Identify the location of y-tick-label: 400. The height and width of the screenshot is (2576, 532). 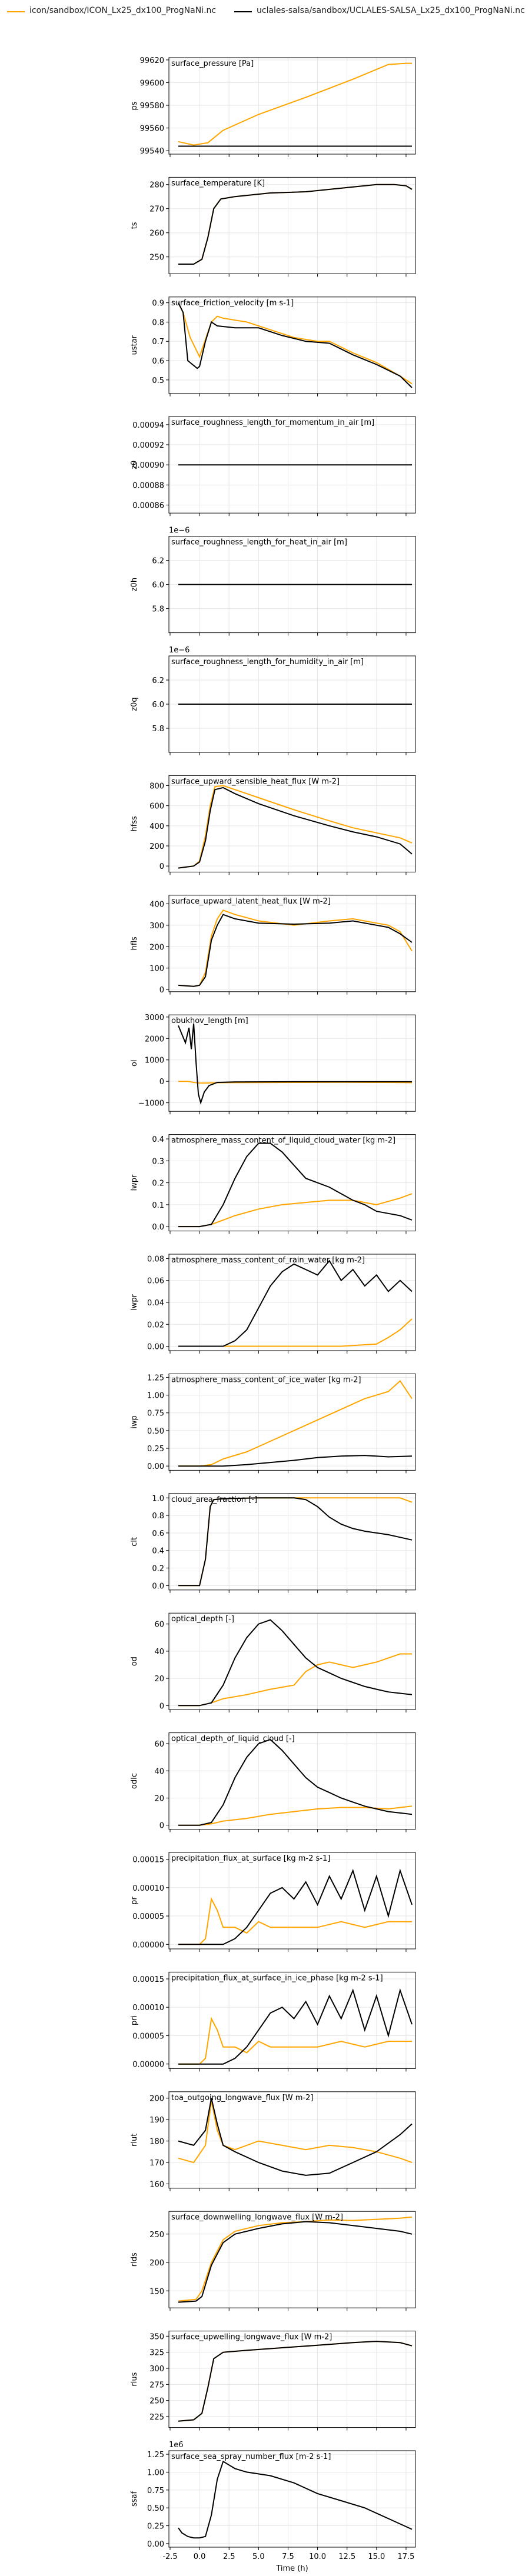
(157, 904).